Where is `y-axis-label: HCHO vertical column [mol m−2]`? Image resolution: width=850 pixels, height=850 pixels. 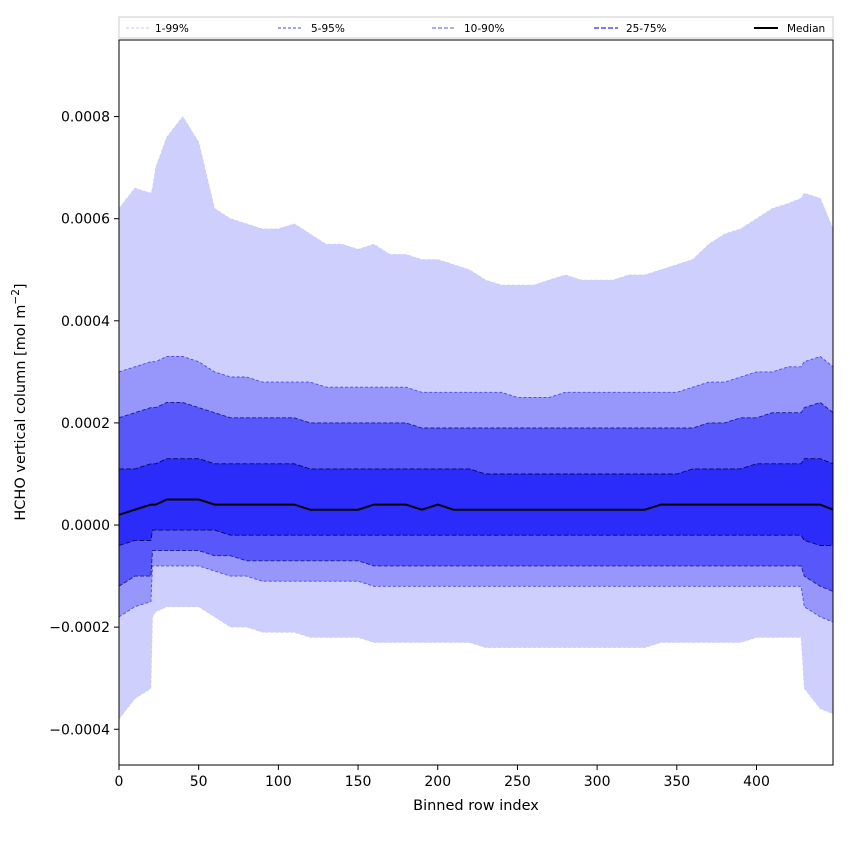
y-axis-label: HCHO vertical column [mol m−2] is located at coordinates (19, 401).